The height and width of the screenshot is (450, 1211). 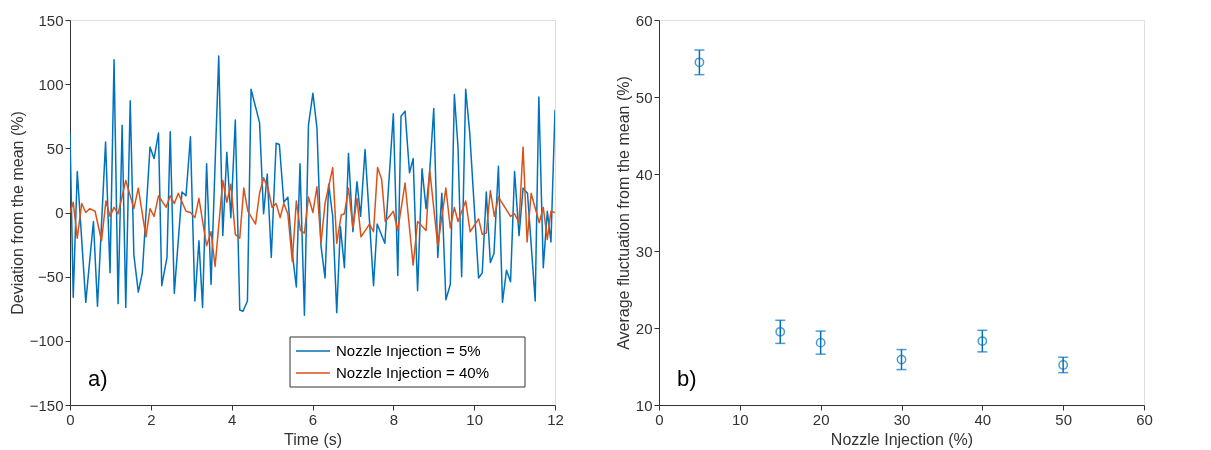 I want to click on y-tick-label: 100, so click(x=51, y=84).